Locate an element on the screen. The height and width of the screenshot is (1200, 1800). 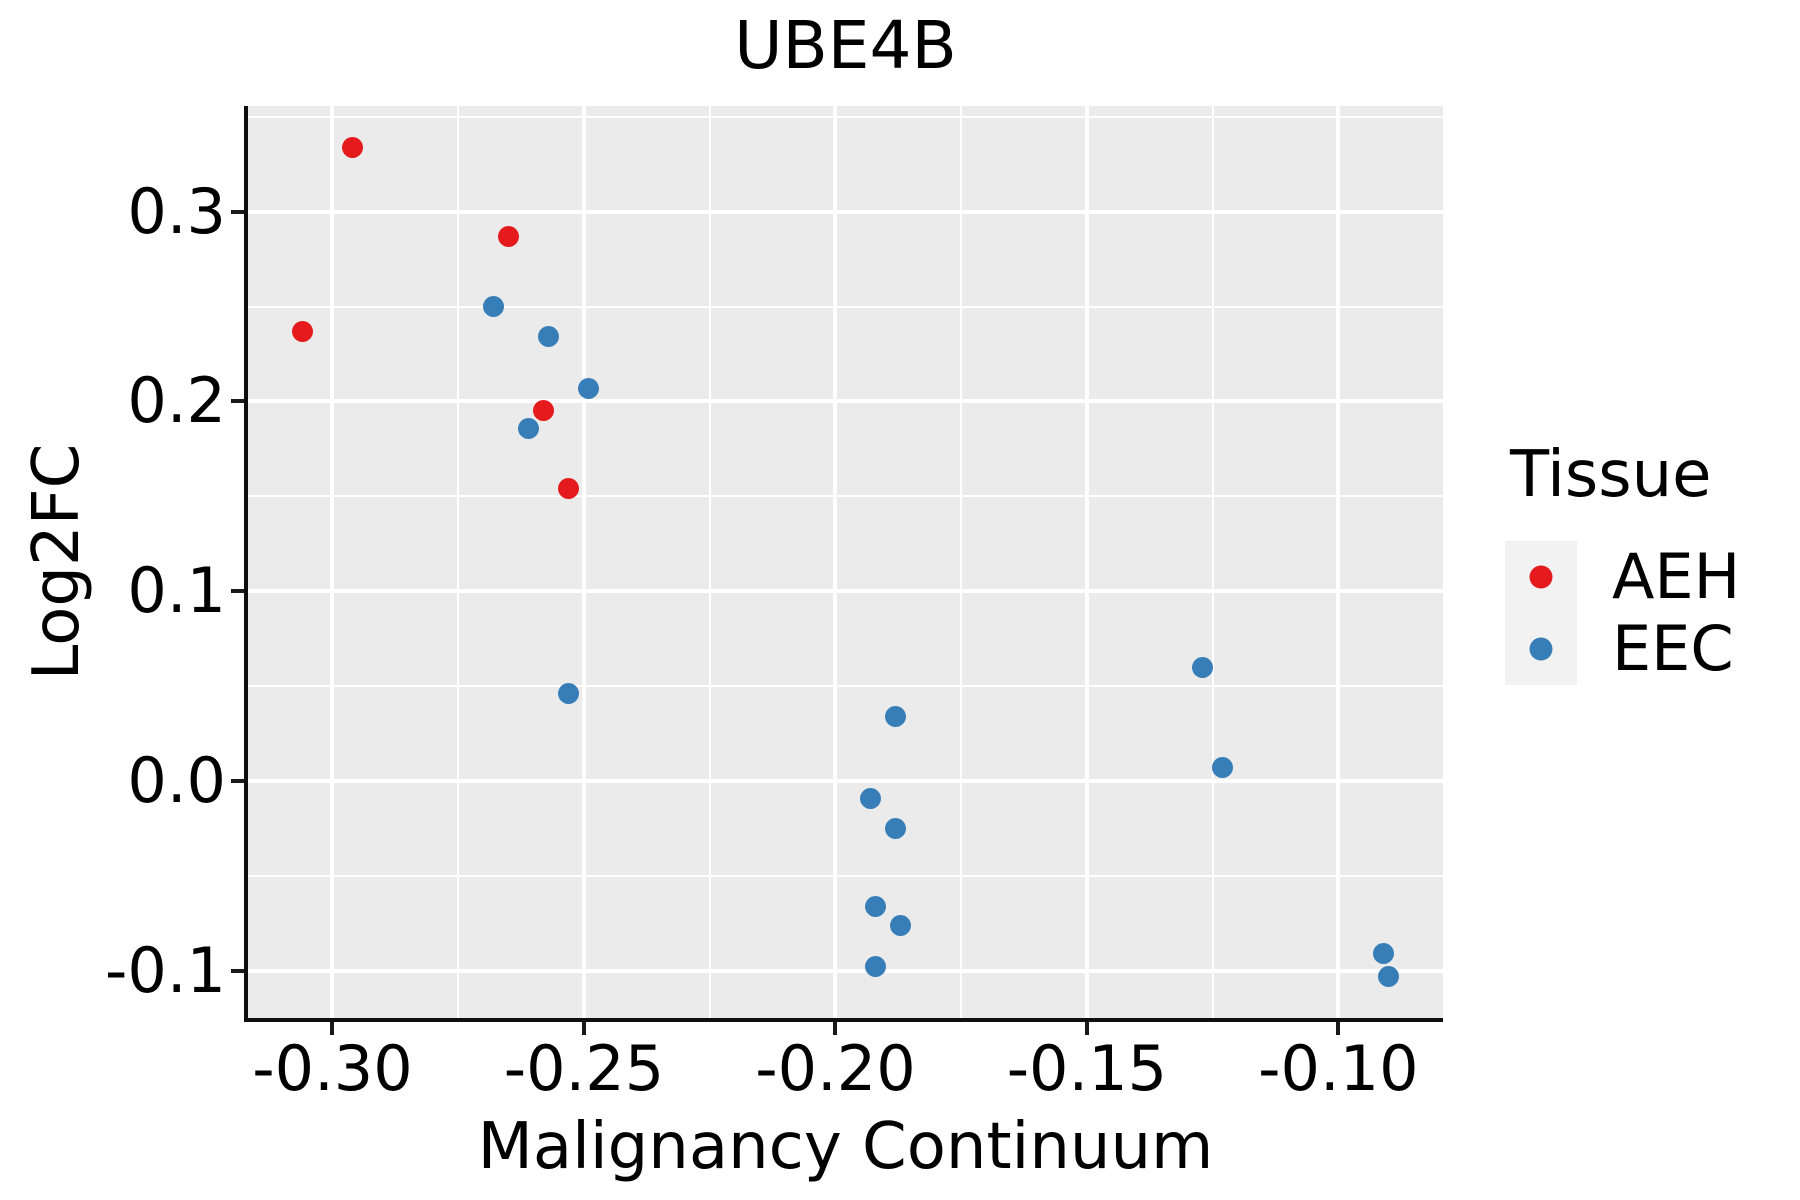
eec-marker-icon is located at coordinates (1541, 649).